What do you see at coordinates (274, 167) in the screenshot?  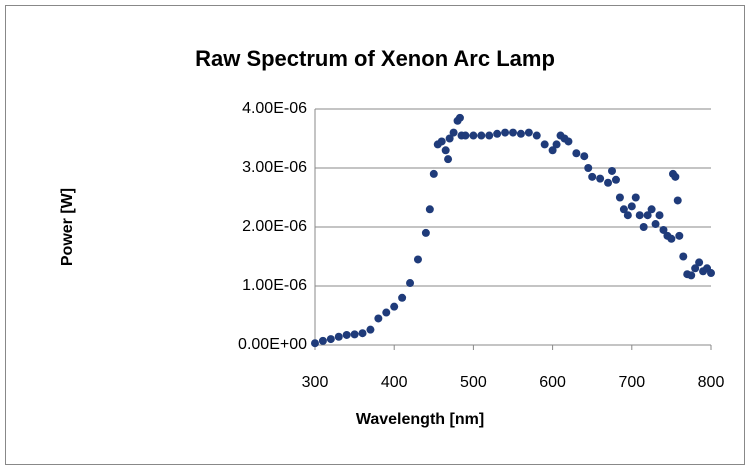 I see `y-tick-label: 3.00E-06` at bounding box center [274, 167].